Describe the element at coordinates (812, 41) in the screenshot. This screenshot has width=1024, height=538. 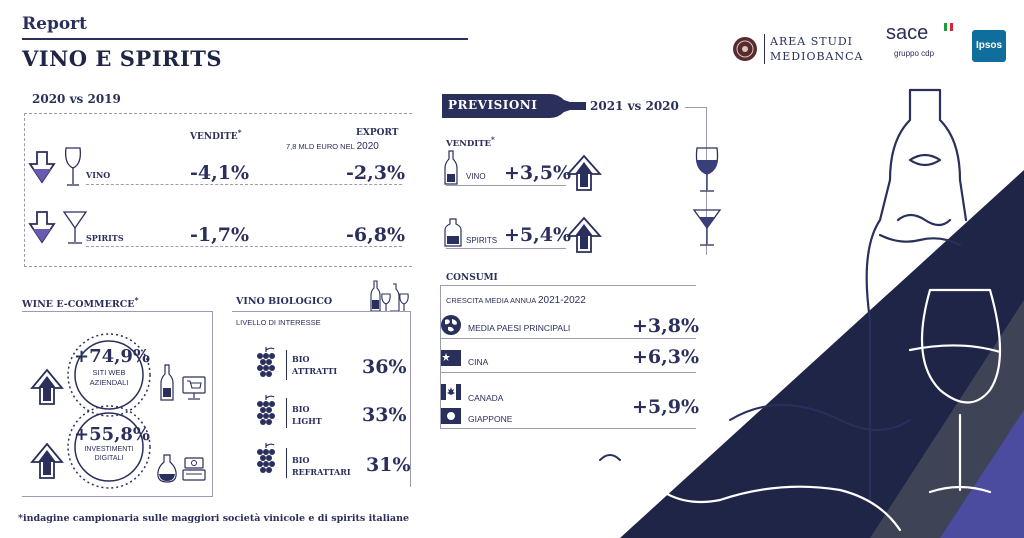
I see `mediobanca-line1: AREA STUDI` at that location.